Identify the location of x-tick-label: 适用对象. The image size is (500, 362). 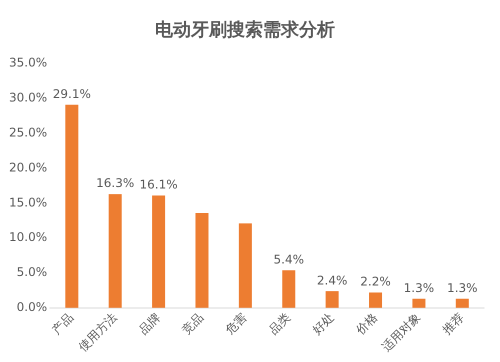
(401, 332).